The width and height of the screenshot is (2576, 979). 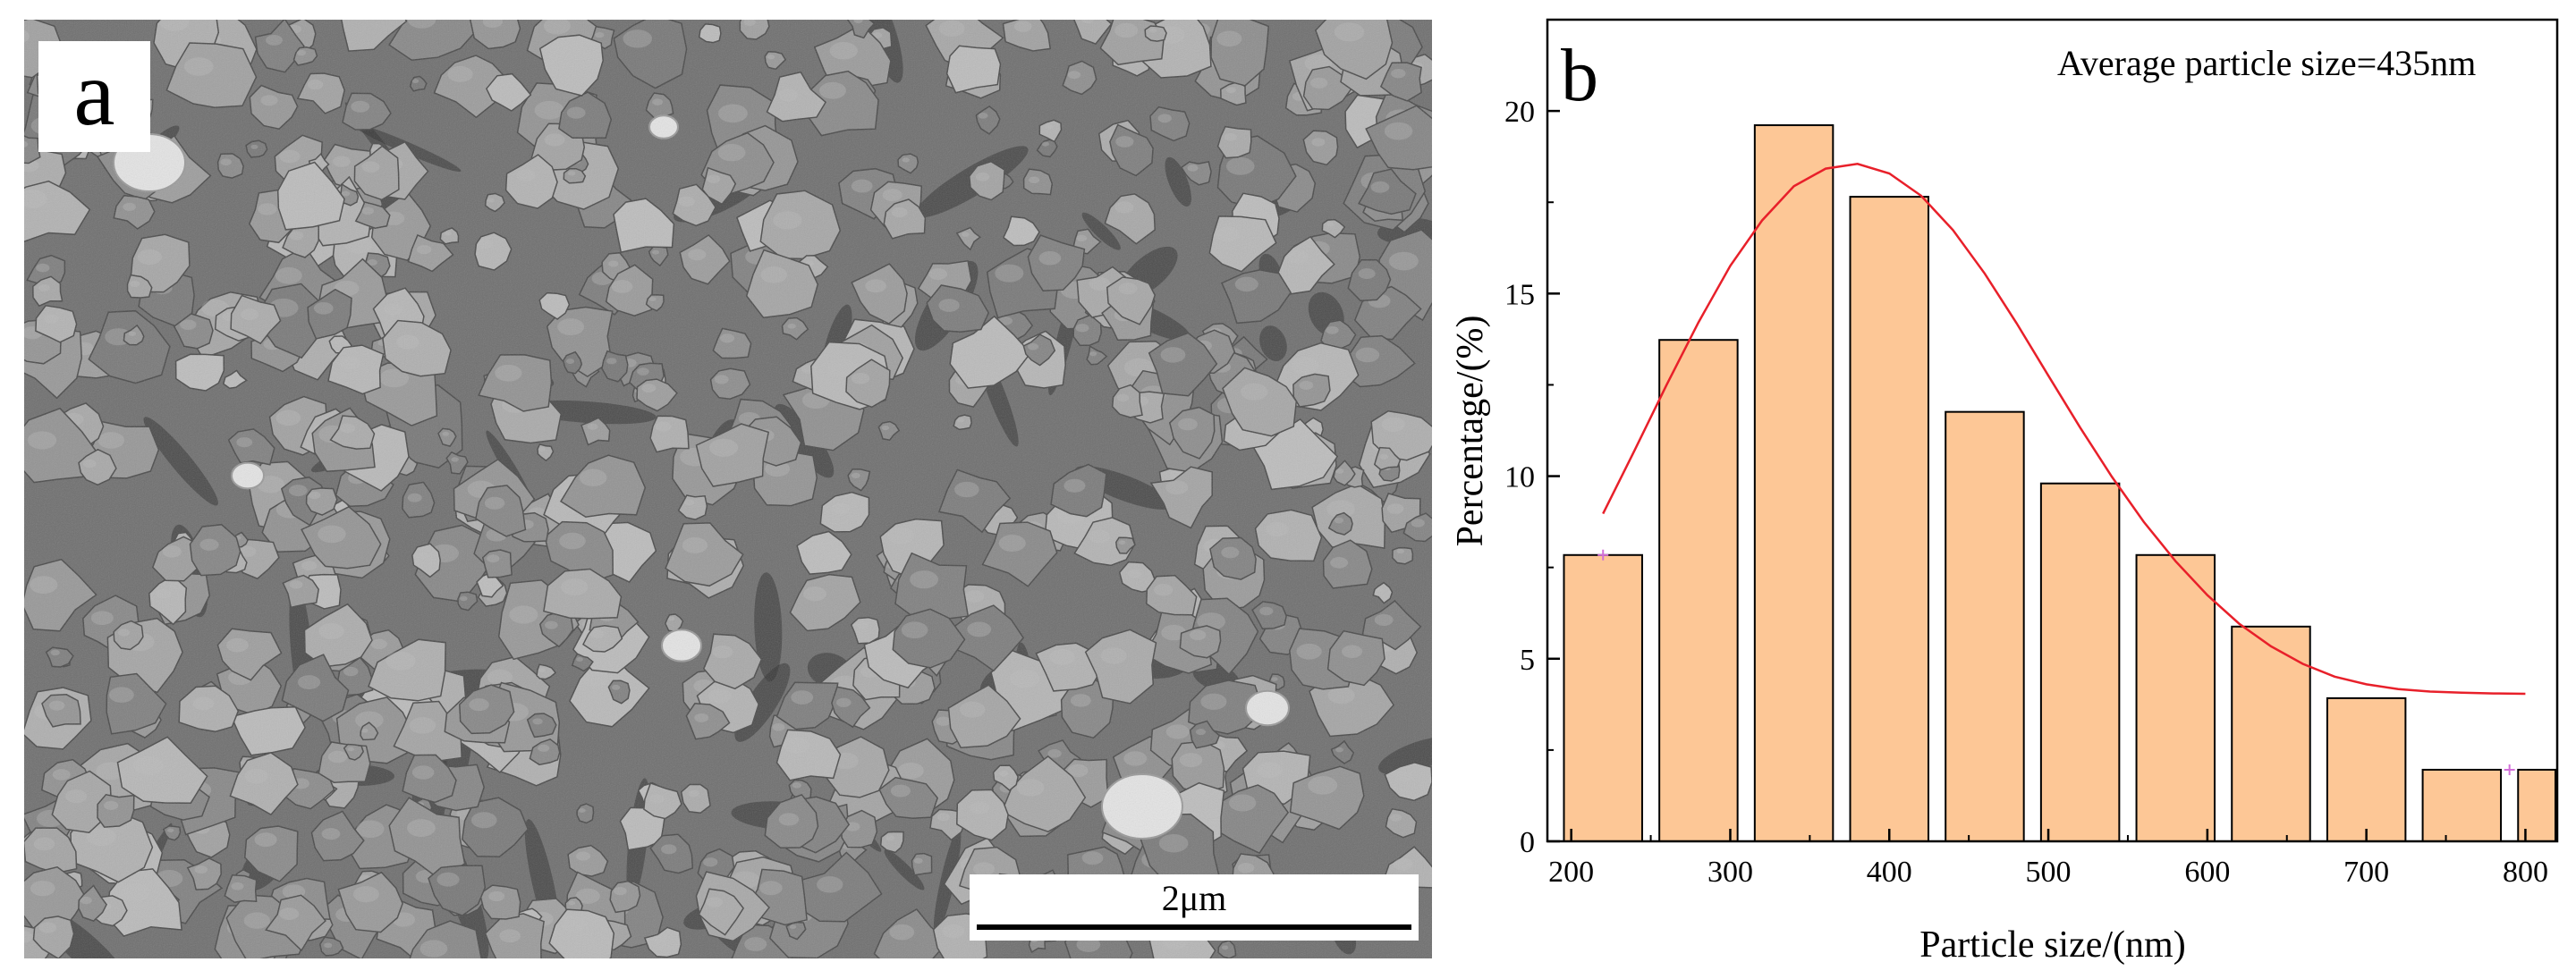 What do you see at coordinates (1532, 439) in the screenshot?
I see `y-axis-ticks: 0 5 10 15 20` at bounding box center [1532, 439].